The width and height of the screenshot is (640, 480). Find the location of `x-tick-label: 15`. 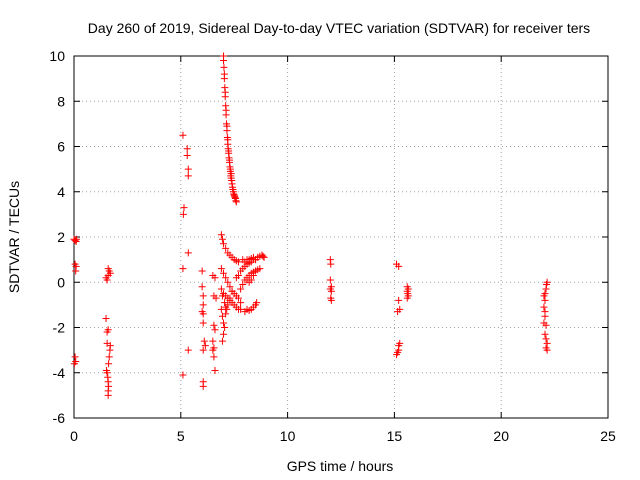

x-tick-label: 15 is located at coordinates (395, 436).